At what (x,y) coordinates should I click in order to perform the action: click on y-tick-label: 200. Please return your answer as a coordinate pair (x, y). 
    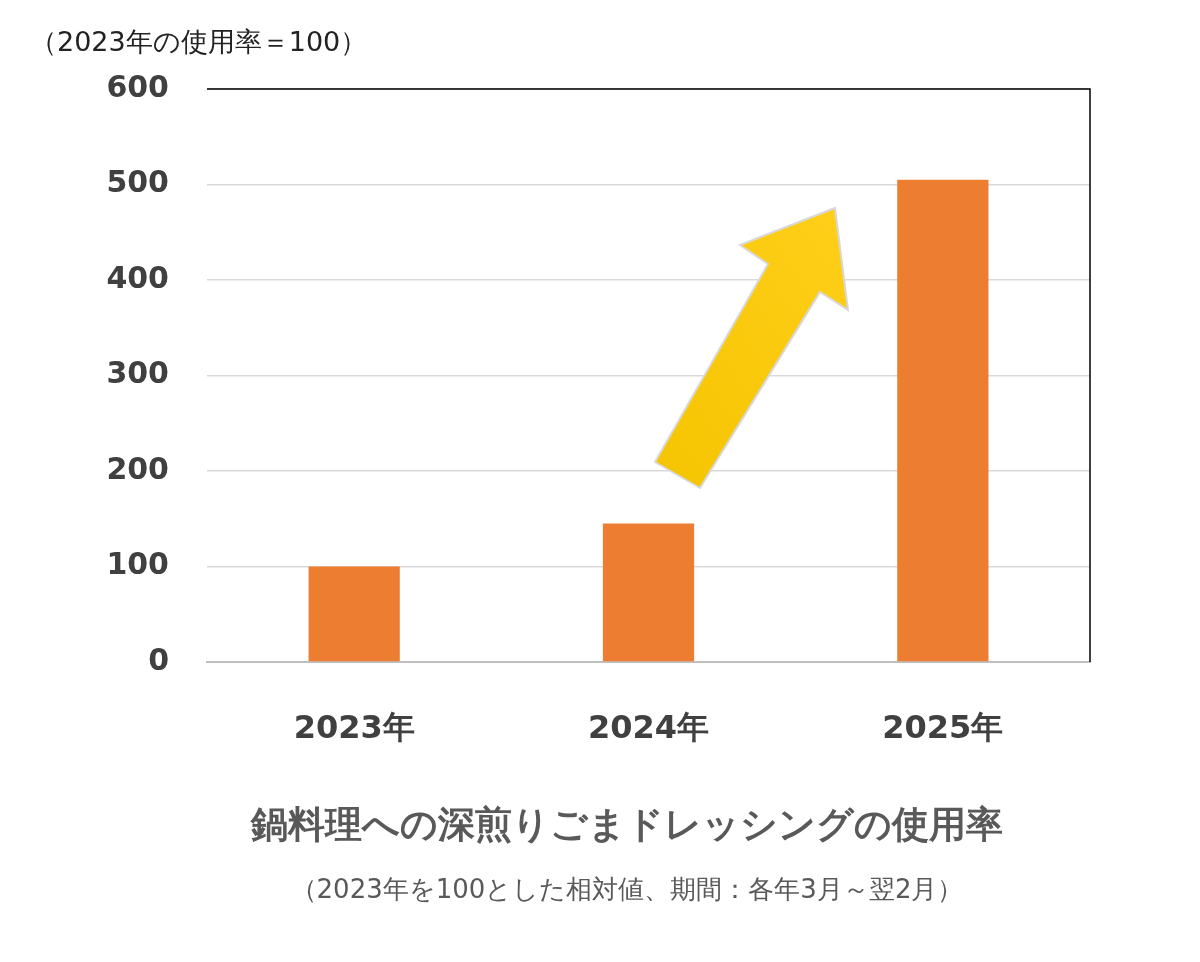
    Looking at the image, I should click on (137, 468).